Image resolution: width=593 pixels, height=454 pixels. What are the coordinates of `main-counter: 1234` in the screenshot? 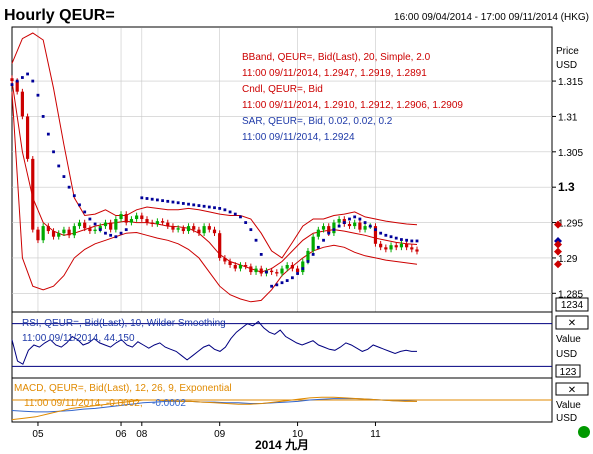 It's located at (572, 305).